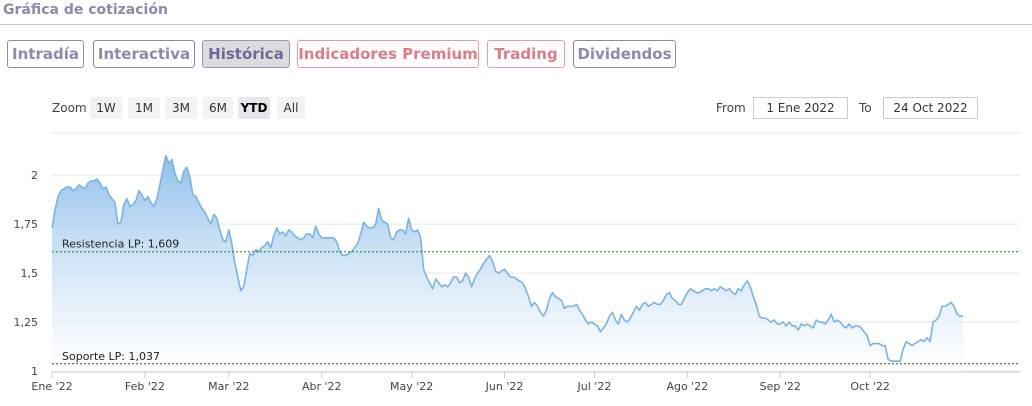 Image resolution: width=1032 pixels, height=406 pixels. What do you see at coordinates (526, 54) in the screenshot?
I see `tab-trading: Trading` at bounding box center [526, 54].